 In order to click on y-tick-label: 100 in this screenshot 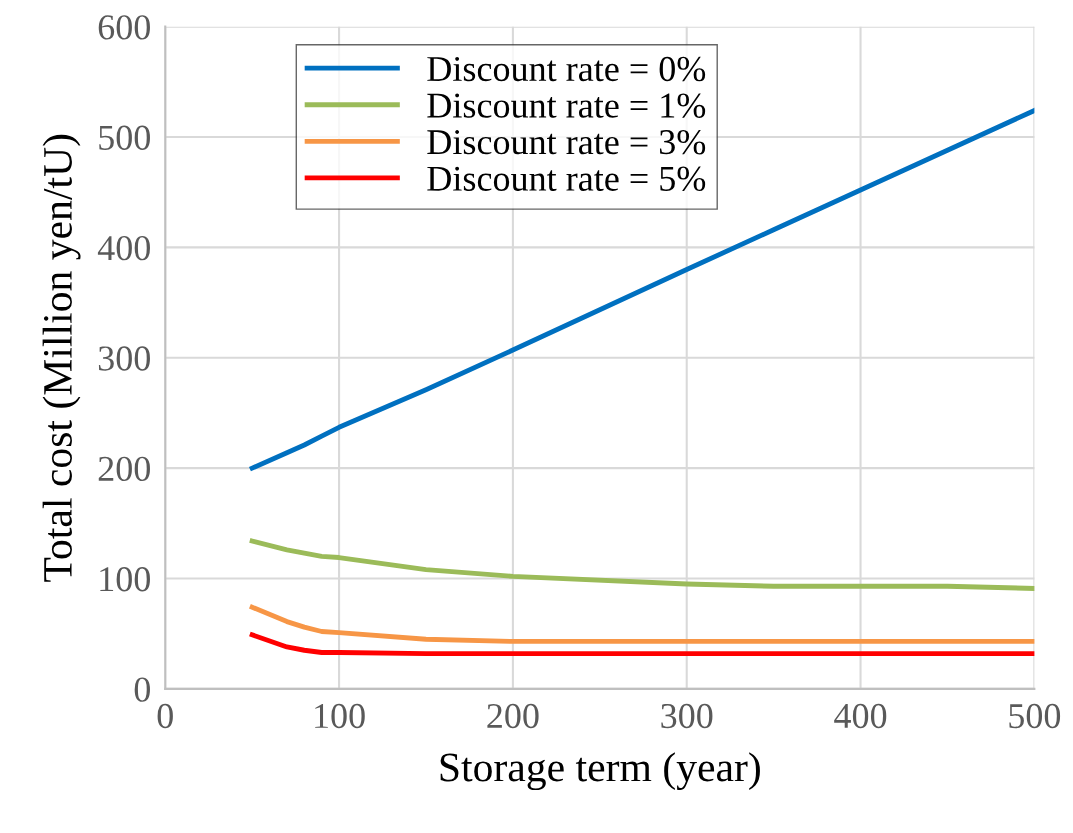, I will do `click(125, 579)`.